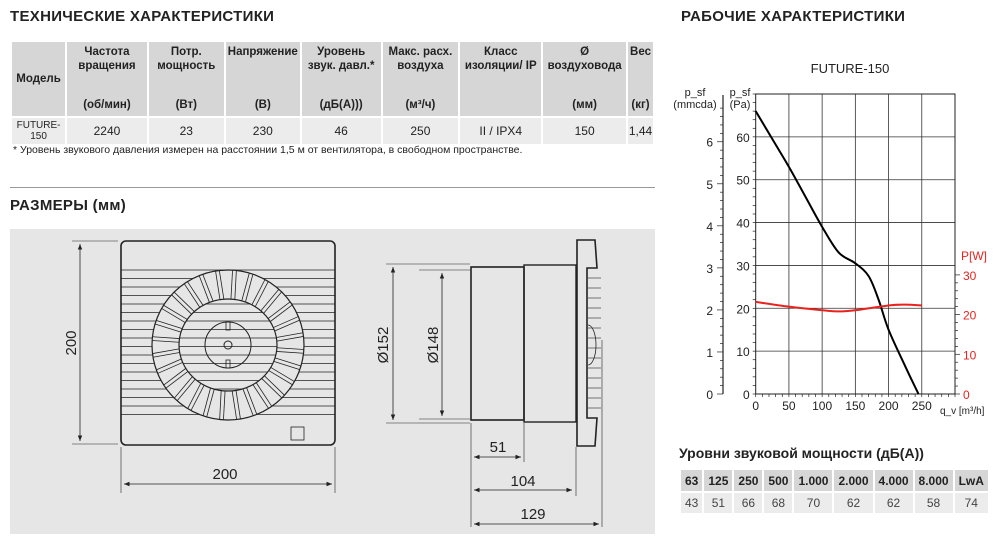  What do you see at coordinates (709, 143) in the screenshot?
I see `y-mmcda-tick-label: 6` at bounding box center [709, 143].